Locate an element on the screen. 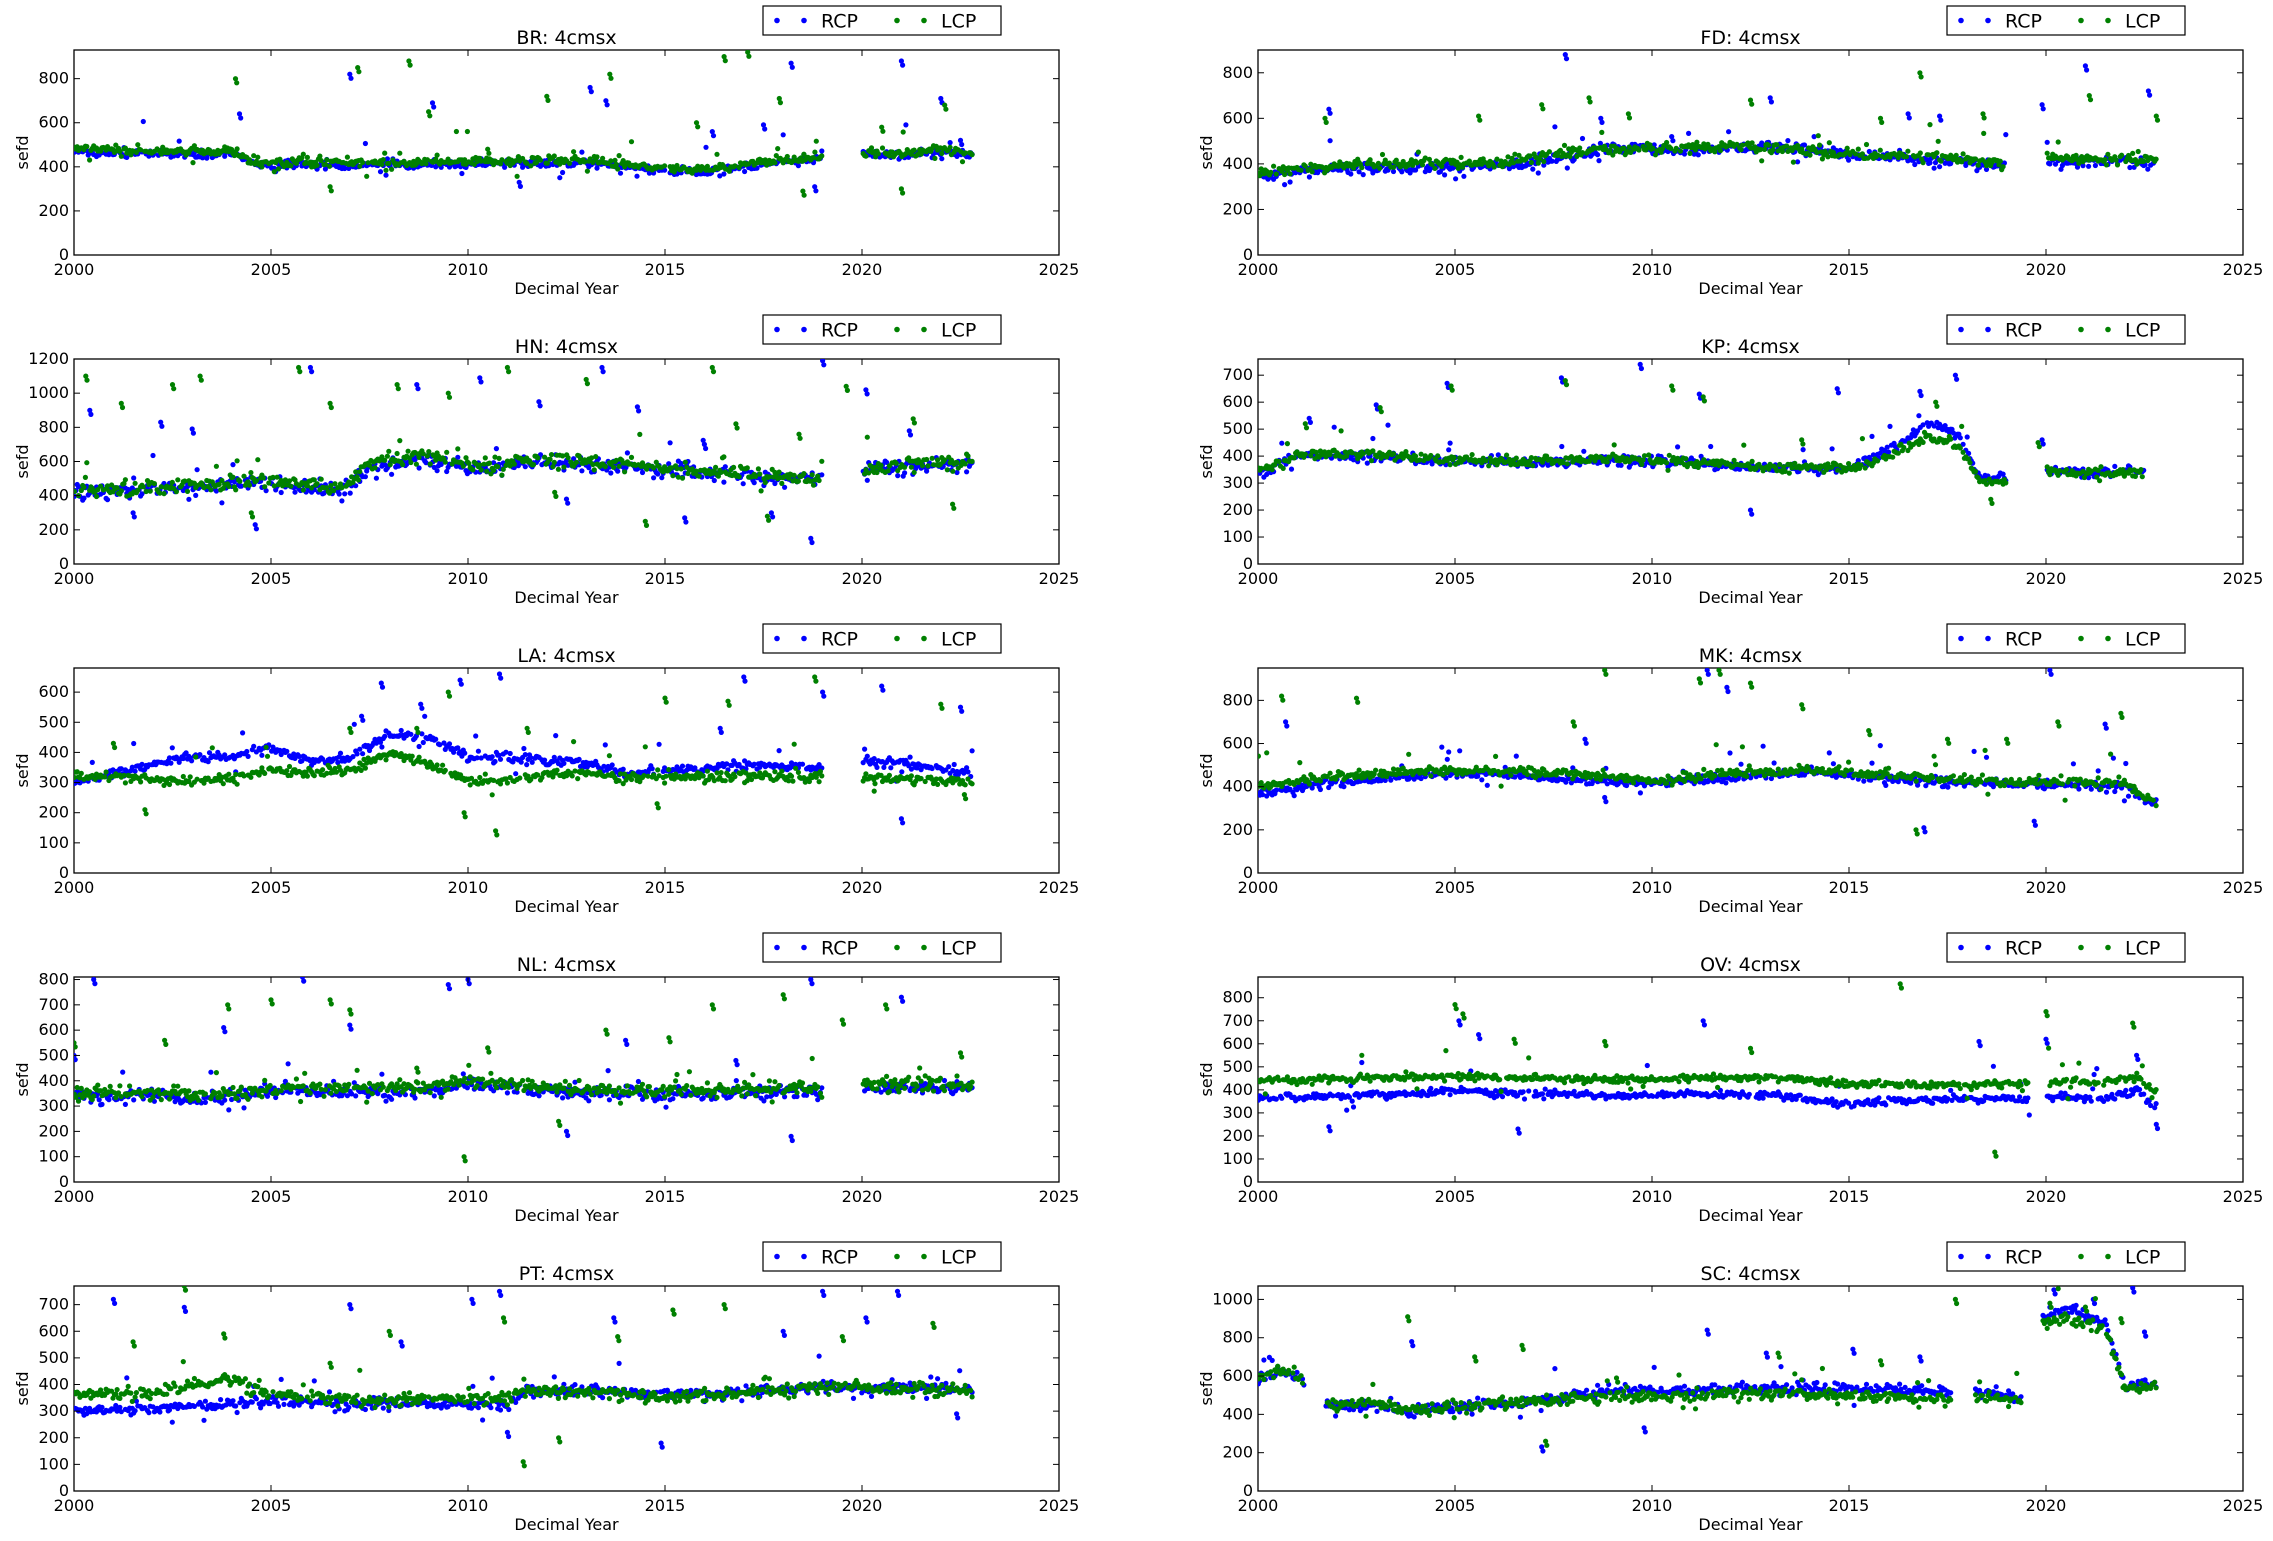 Image resolution: width=2273 pixels, height=1541 pixels. x-axis-label: Decimal Year is located at coordinates (1750, 597).